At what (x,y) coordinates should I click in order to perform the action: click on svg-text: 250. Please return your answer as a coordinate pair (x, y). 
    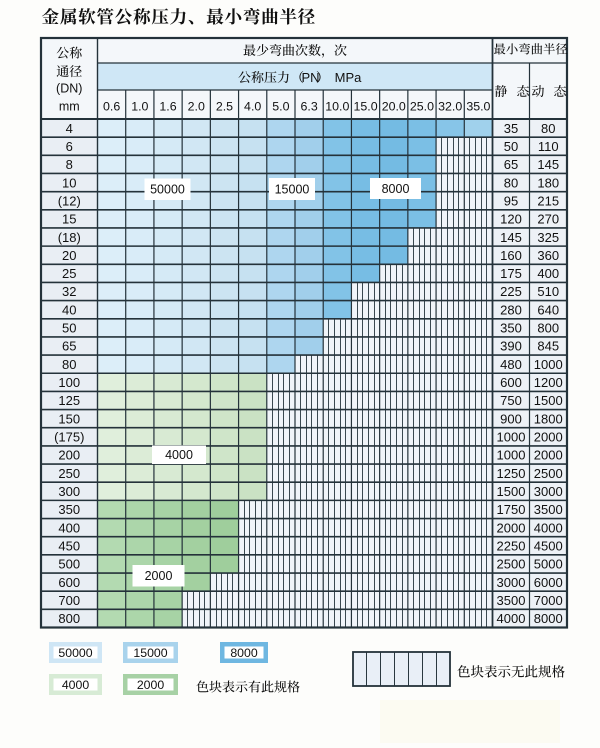
    Looking at the image, I should click on (69, 473).